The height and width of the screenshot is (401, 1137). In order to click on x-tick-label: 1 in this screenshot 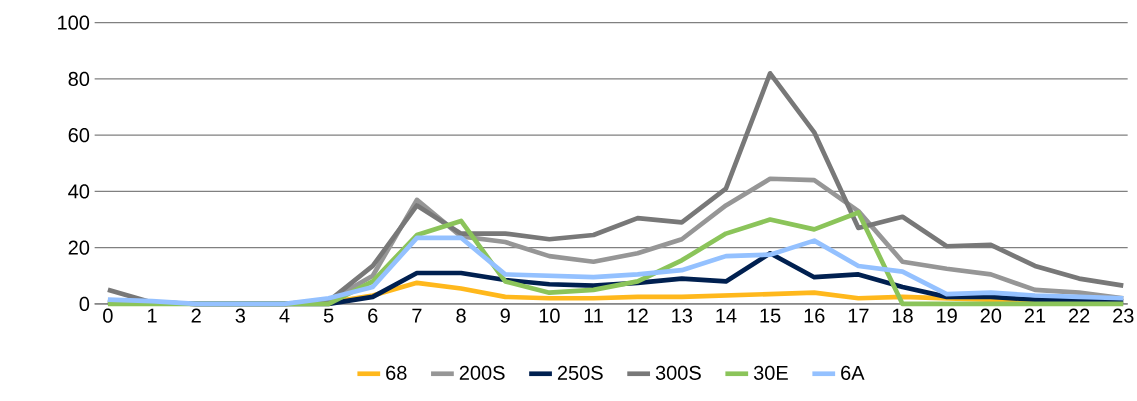, I will do `click(152, 315)`.